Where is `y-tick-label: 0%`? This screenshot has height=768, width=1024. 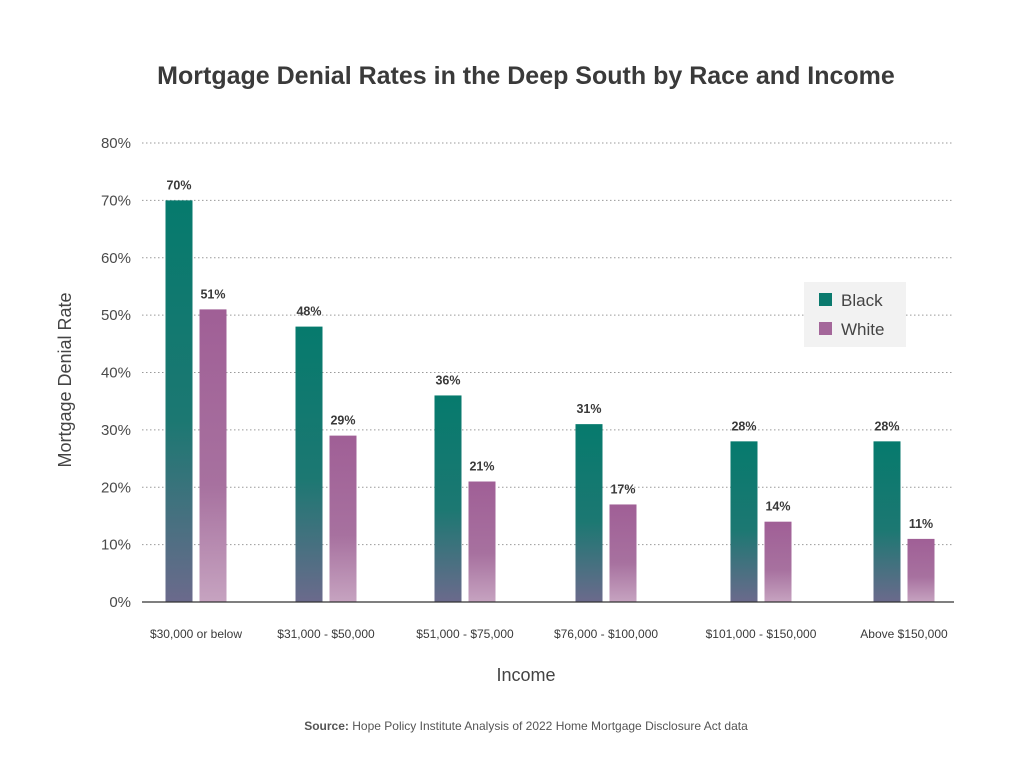
y-tick-label: 0% is located at coordinates (120, 602).